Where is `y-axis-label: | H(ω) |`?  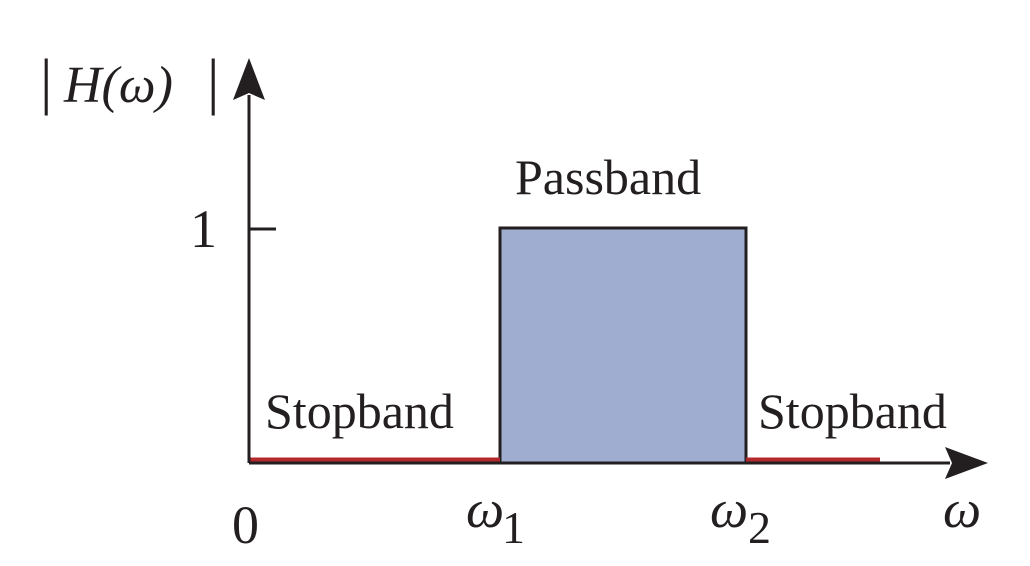 y-axis-label: | H(ω) | is located at coordinates (129, 82).